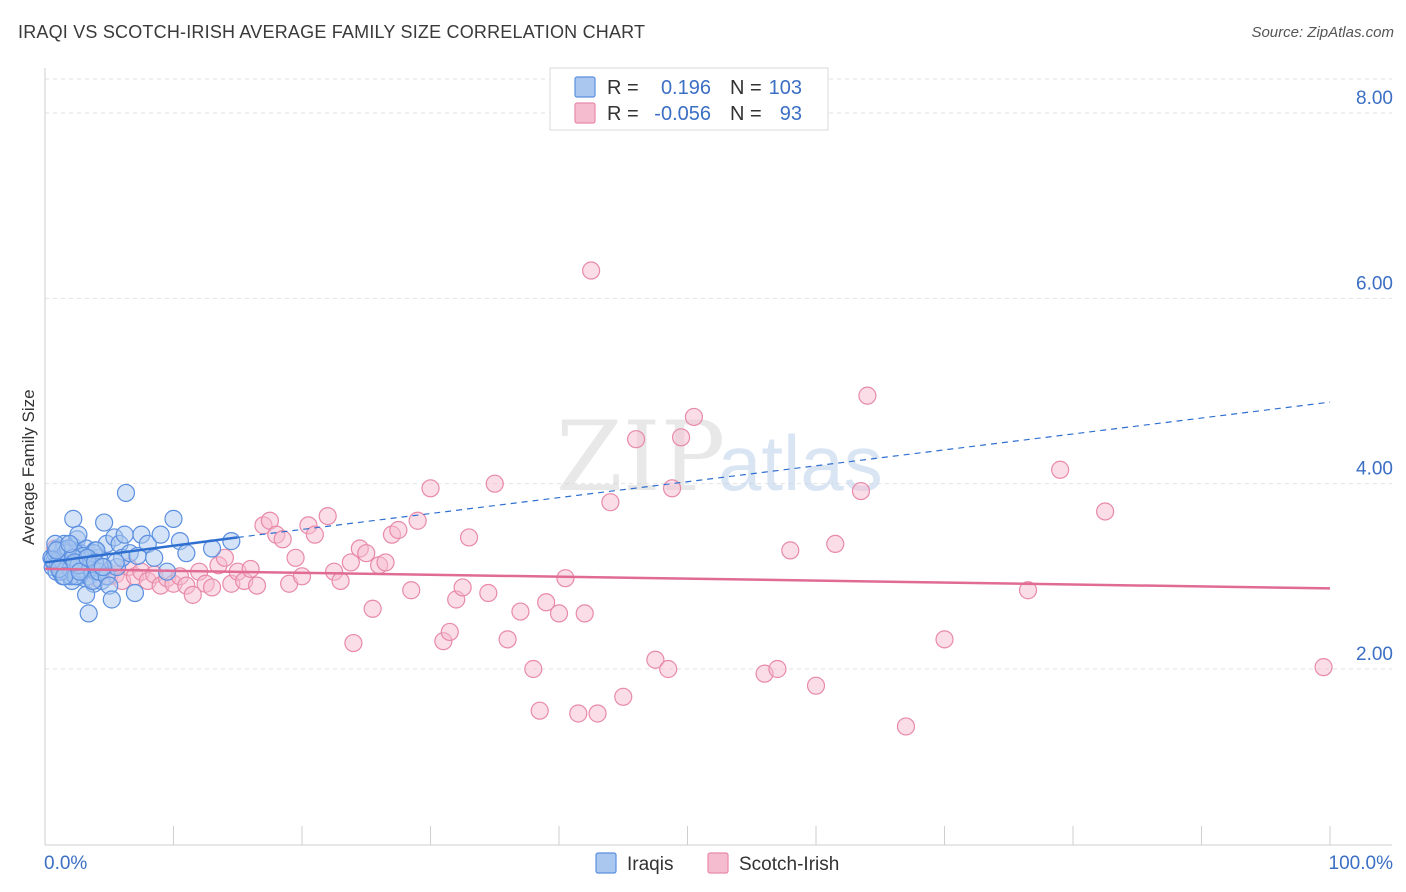  What do you see at coordinates (682, 114) in the screenshot?
I see `legend-r-value-scotch-irish: -0.056` at bounding box center [682, 114].